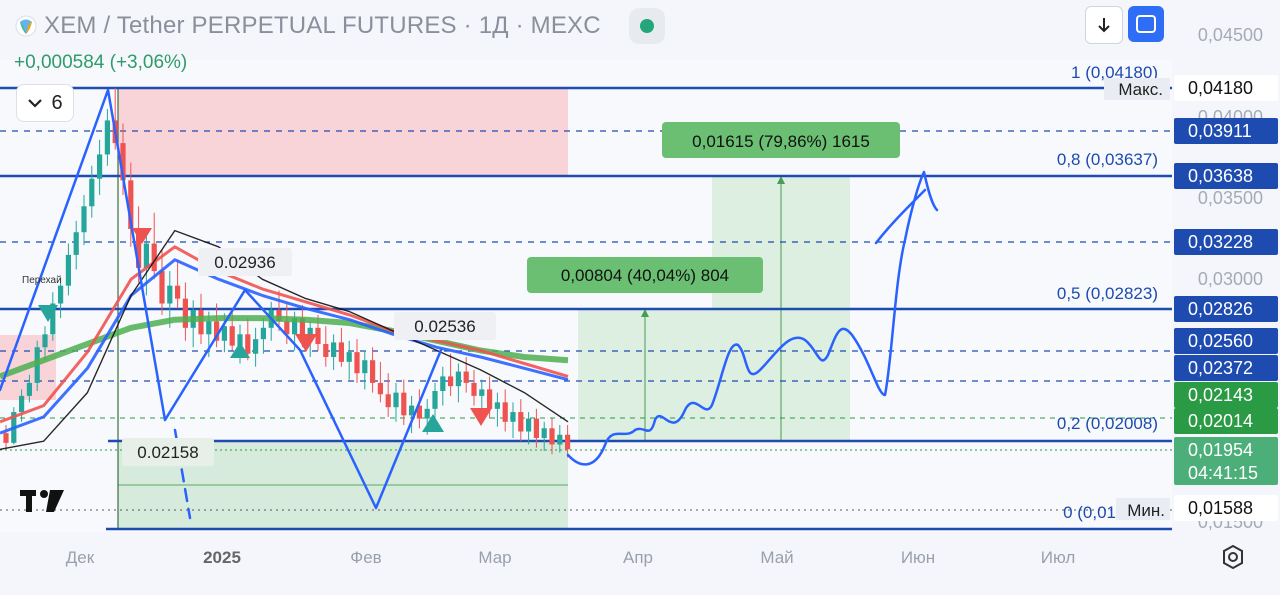 The width and height of the screenshot is (1280, 595). What do you see at coordinates (1230, 279) in the screenshot?
I see `price-tick-label: 0,03000` at bounding box center [1230, 279].